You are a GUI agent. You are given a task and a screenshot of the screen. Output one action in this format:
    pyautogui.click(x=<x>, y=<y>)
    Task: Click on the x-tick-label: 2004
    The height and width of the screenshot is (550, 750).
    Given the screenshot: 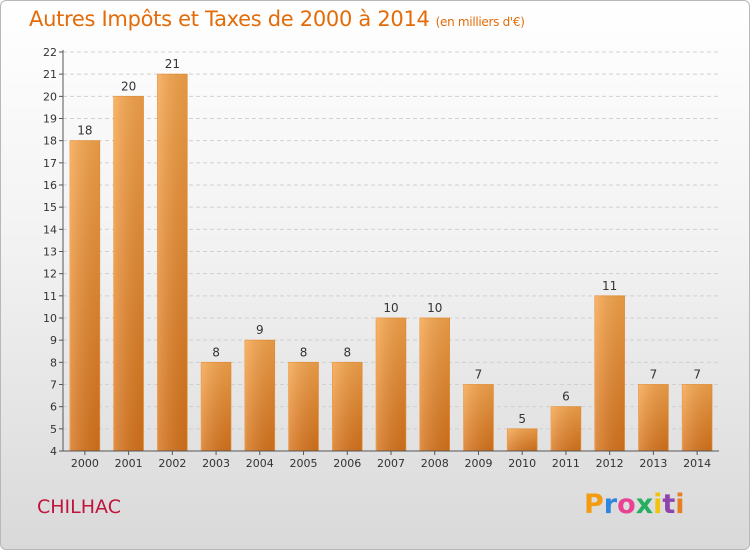 What is the action you would take?
    pyautogui.click(x=260, y=463)
    